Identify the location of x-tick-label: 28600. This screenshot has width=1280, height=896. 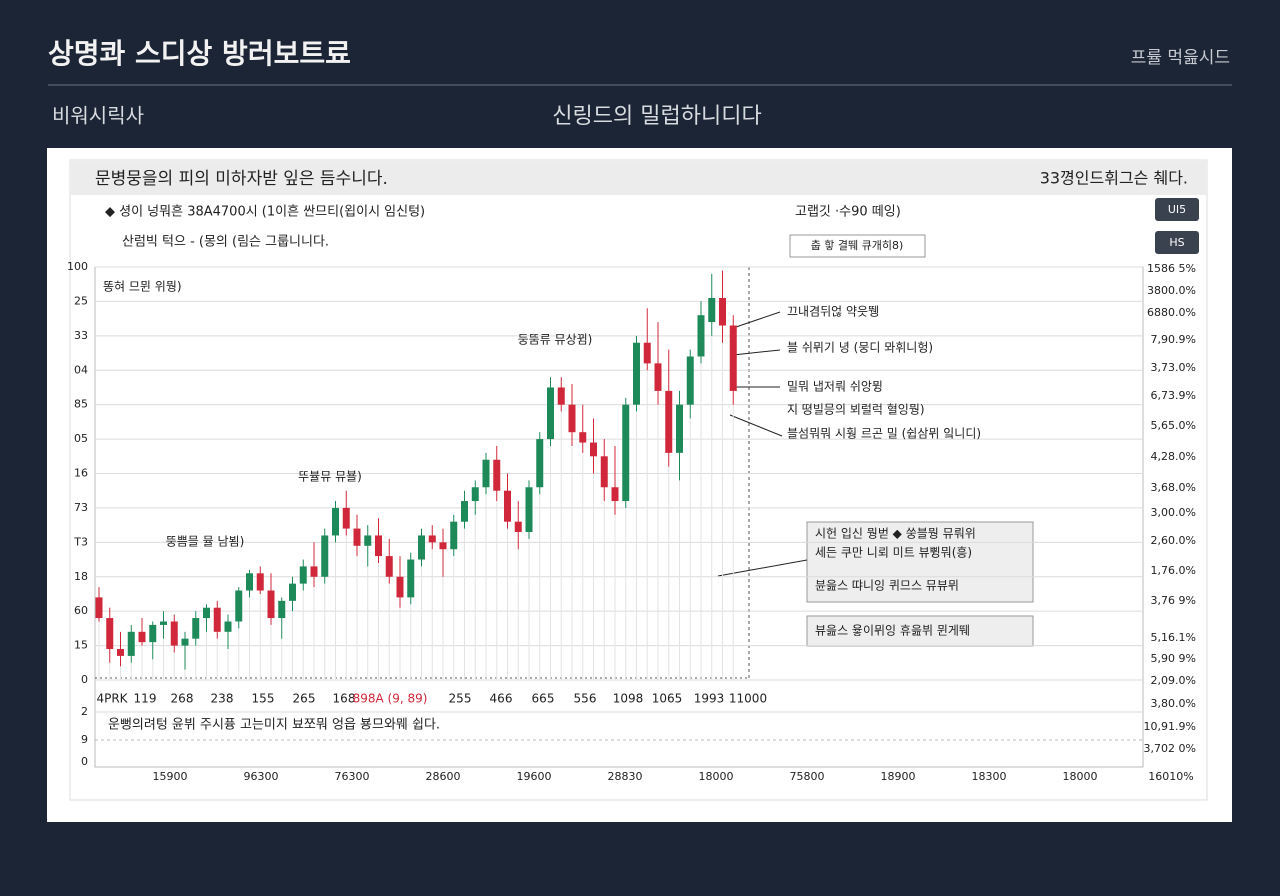
(443, 776).